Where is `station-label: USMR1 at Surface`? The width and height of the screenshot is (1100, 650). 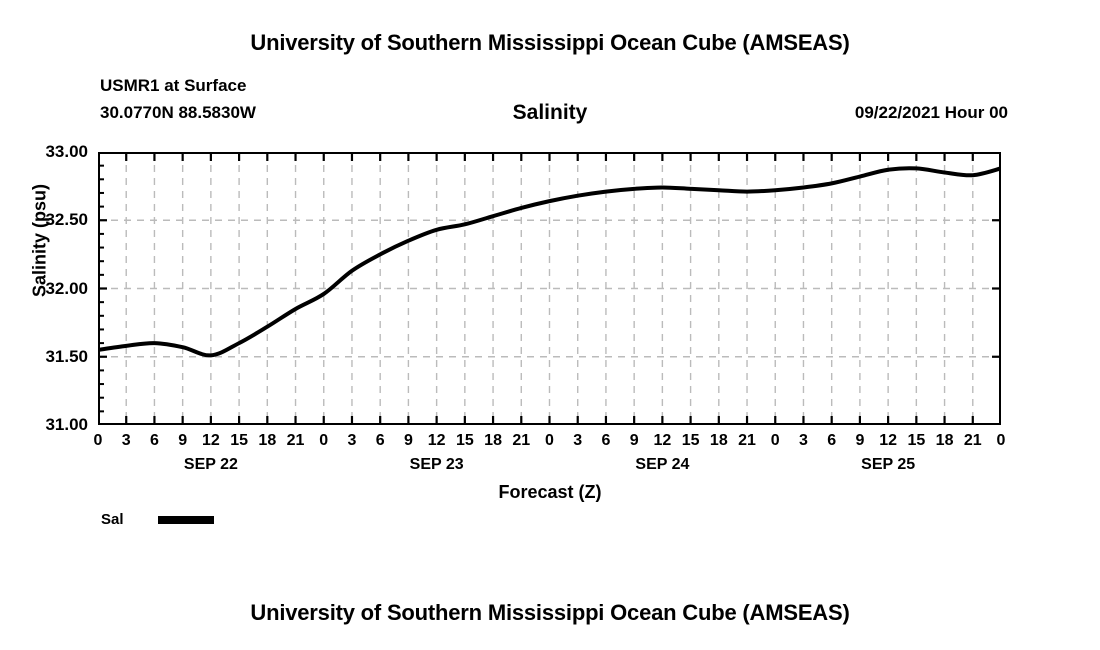 station-label: USMR1 at Surface is located at coordinates (173, 85).